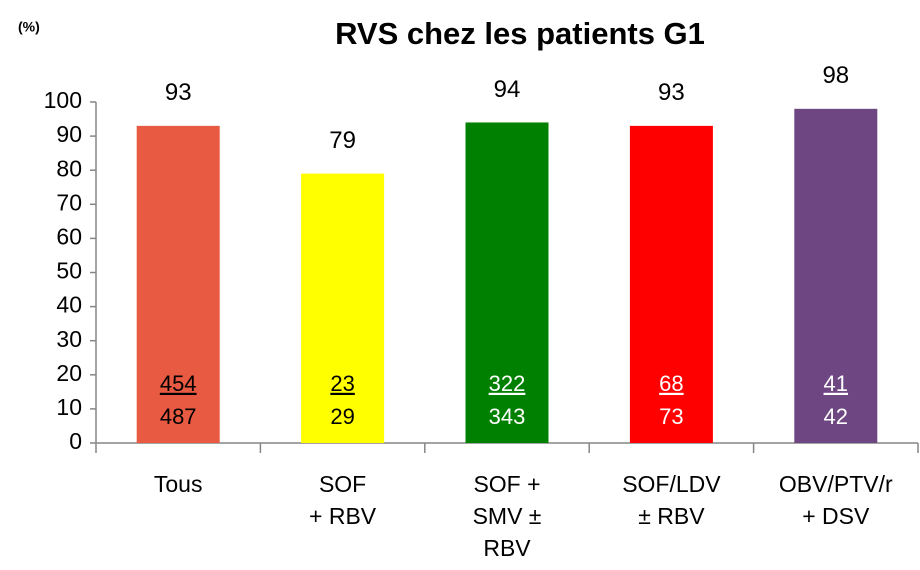  I want to click on x-tick-label: RBV, so click(507, 548).